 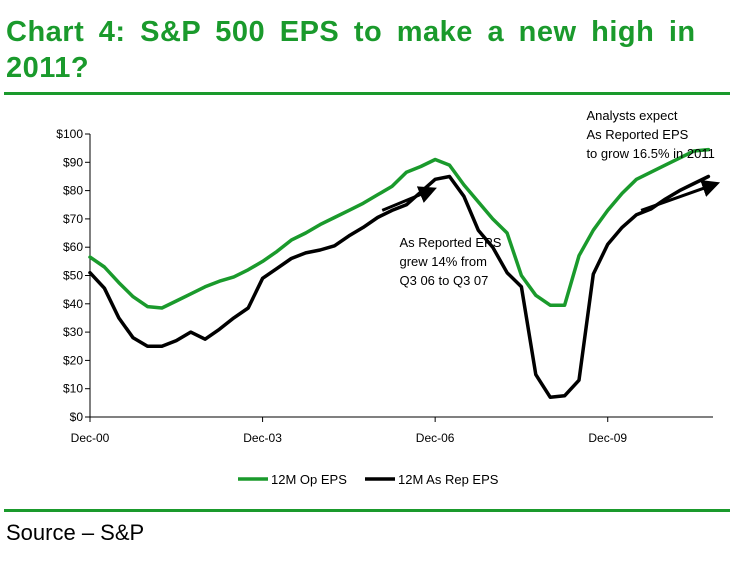 I want to click on x-tick-label: Dec-09, so click(x=607, y=438).